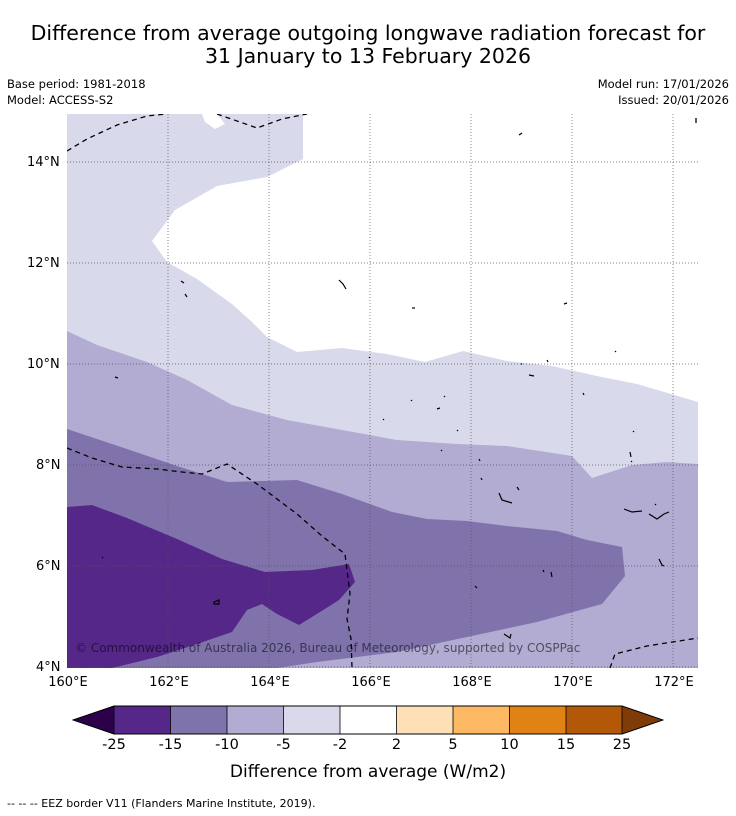 The width and height of the screenshot is (736, 816). Describe the element at coordinates (311, 720) in the screenshot. I see `colorbar-segment-neg5-neg2` at that location.